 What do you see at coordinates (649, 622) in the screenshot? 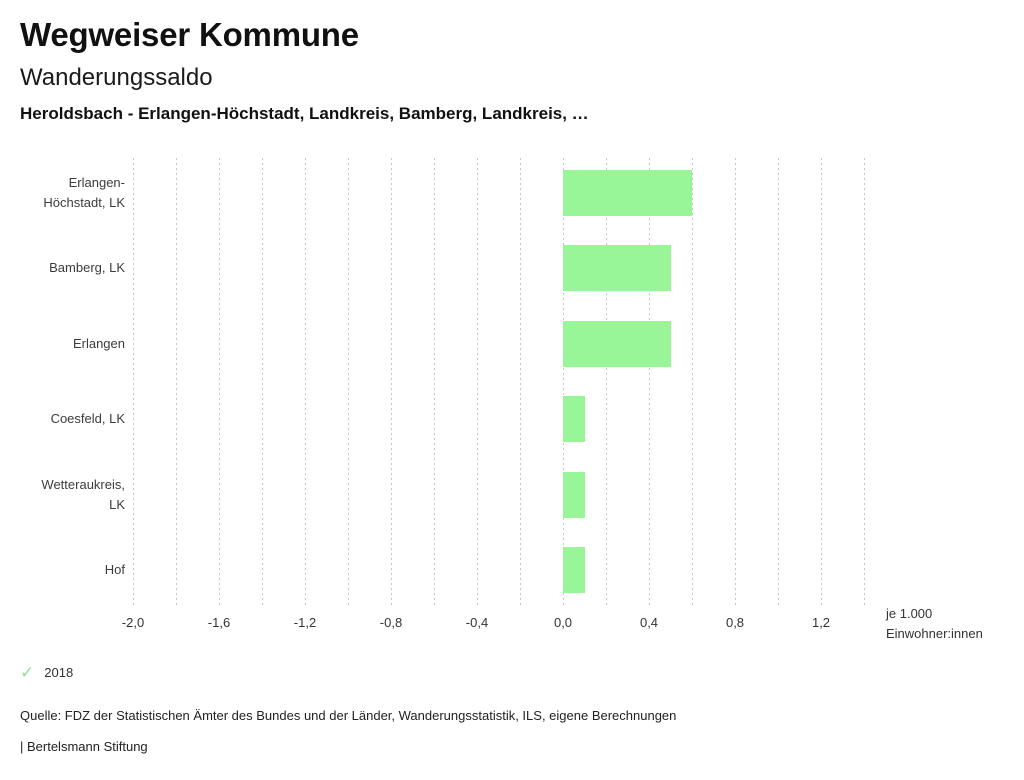
I see `x-tick-label: 0,4` at bounding box center [649, 622].